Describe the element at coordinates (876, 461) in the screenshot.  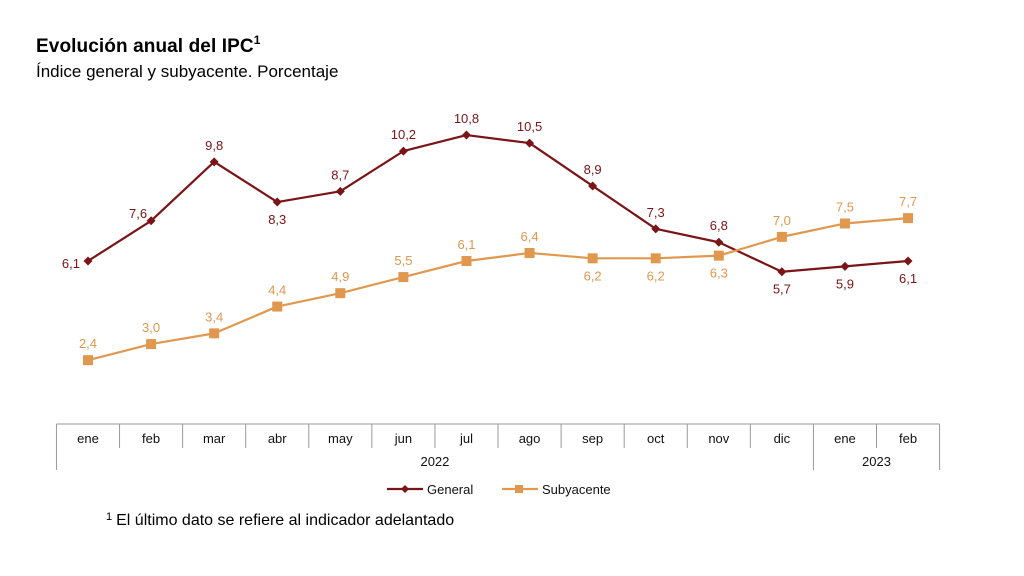
I see `year-label: 2023` at that location.